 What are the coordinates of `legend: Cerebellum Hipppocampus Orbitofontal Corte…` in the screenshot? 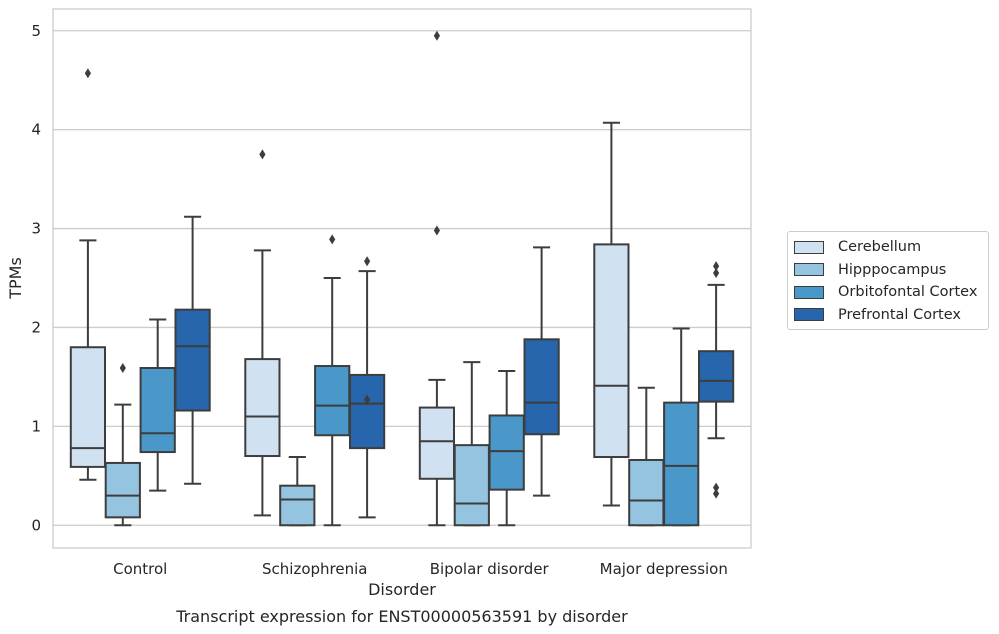 It's located at (888, 280).